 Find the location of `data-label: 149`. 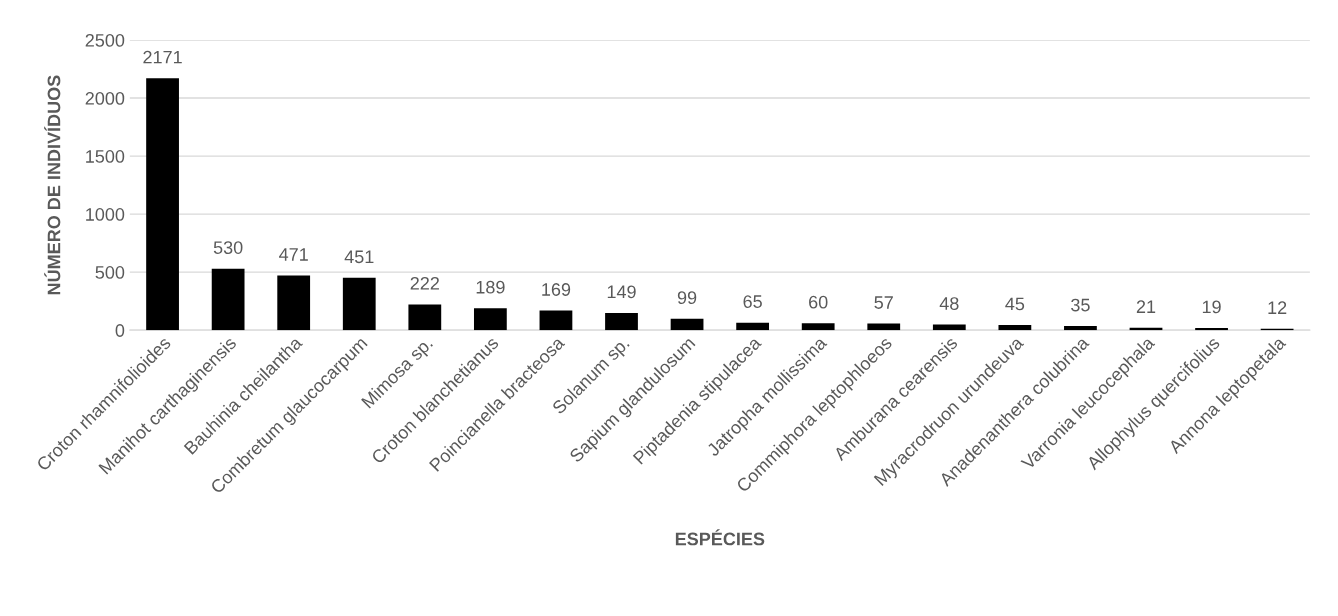

data-label: 149 is located at coordinates (621, 292).